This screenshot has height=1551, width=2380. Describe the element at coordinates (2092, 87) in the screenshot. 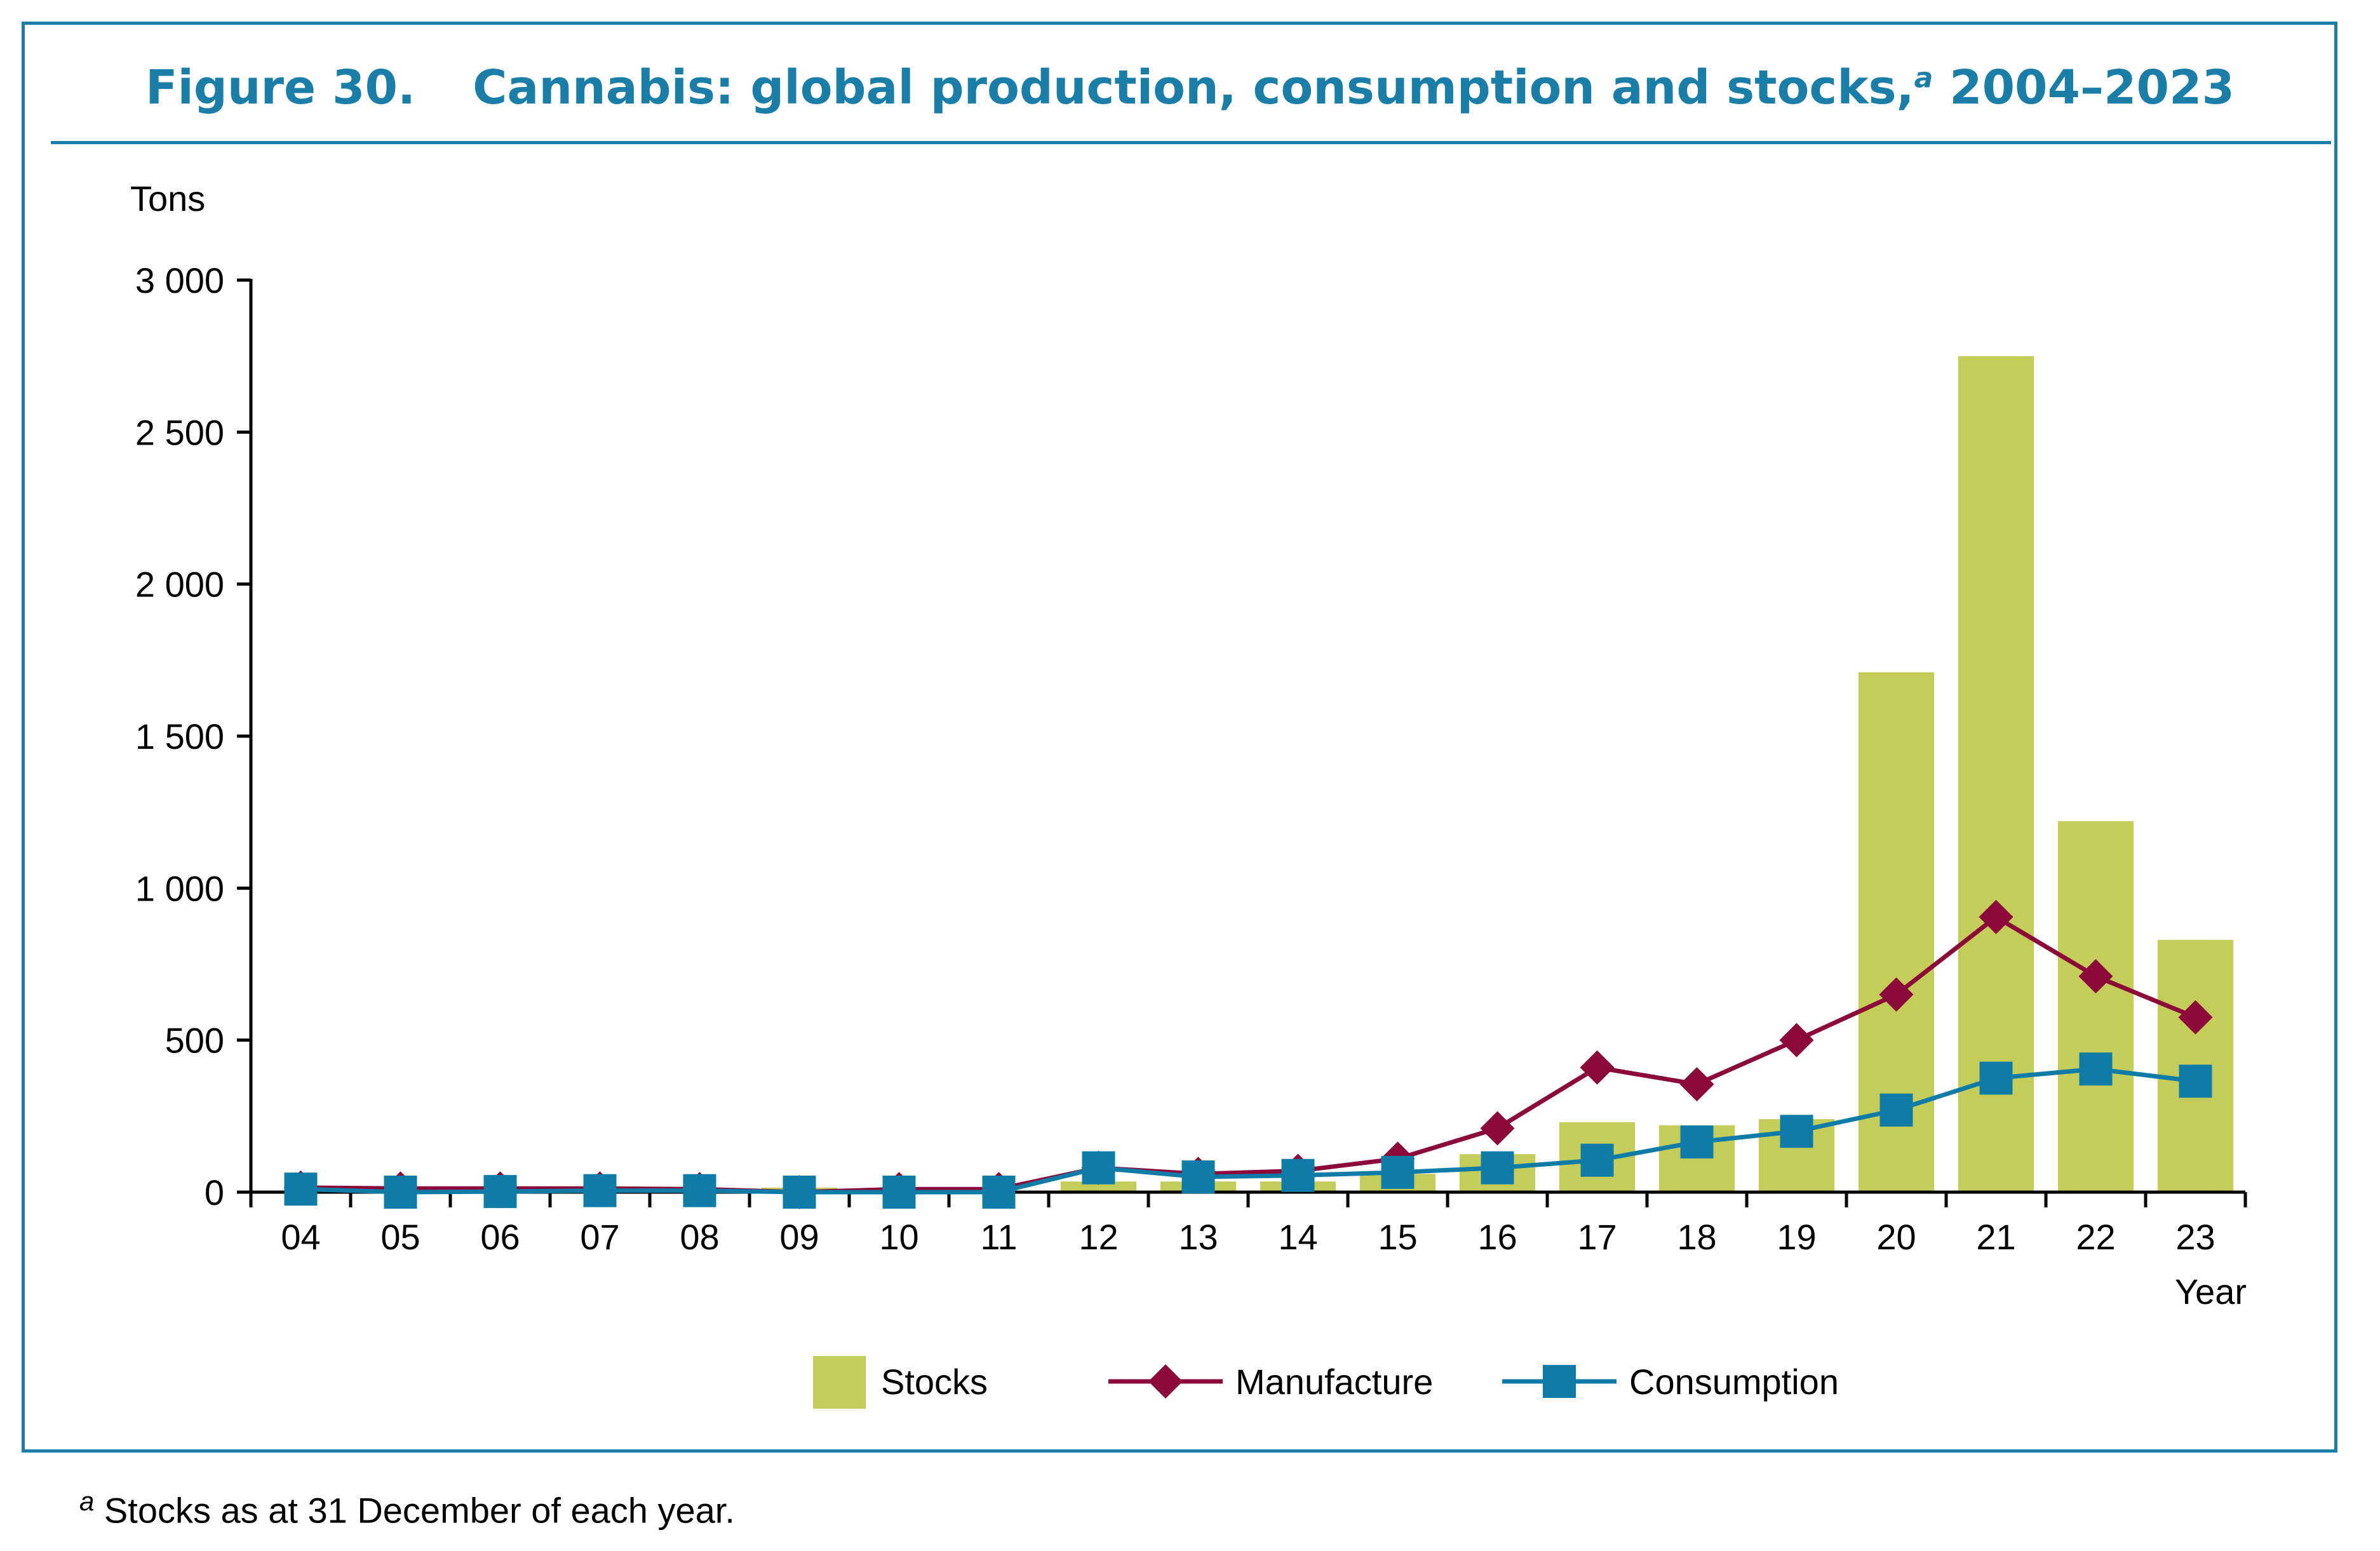

I see `figure-title-range: 2004–2023` at that location.